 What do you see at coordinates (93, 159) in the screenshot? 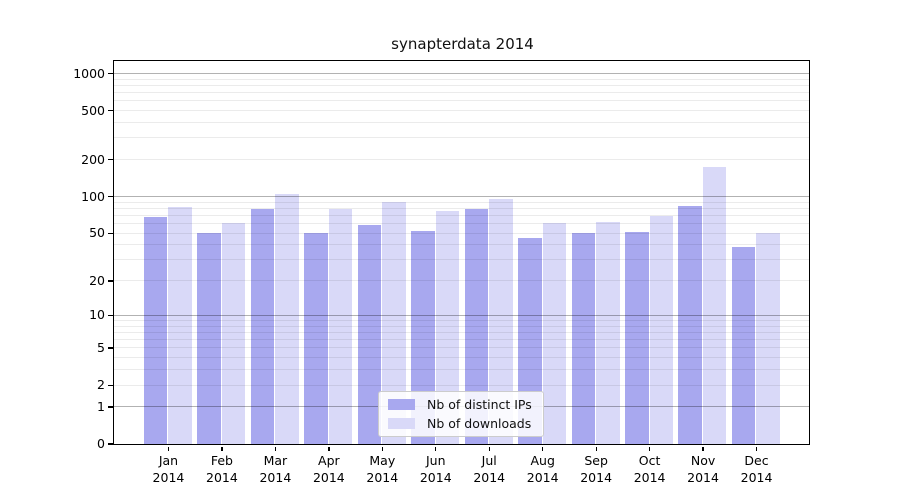
I see `y-tick-label-200: 200` at bounding box center [93, 159].